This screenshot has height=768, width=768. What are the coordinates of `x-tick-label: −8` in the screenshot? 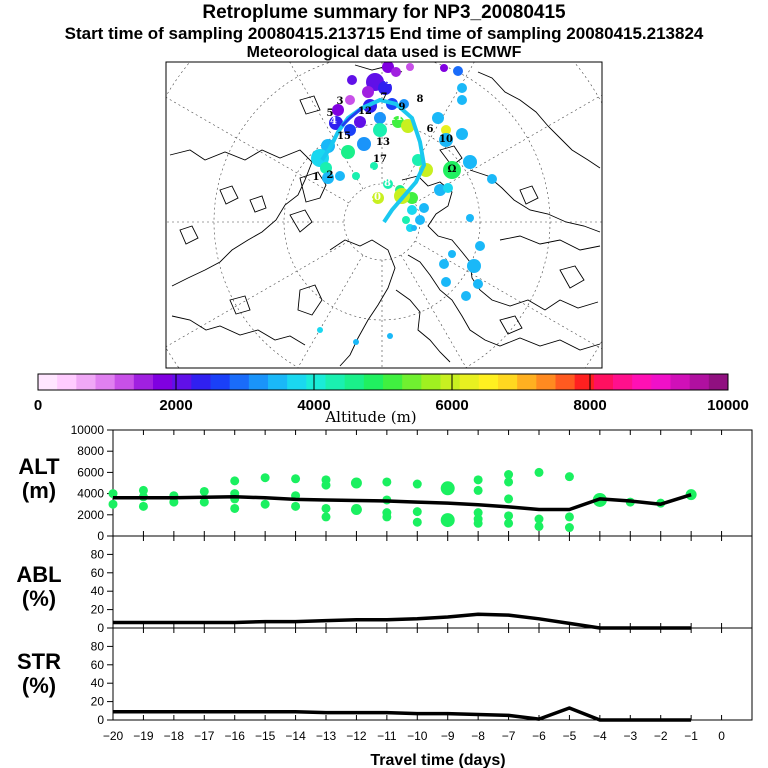 It's located at (478, 736).